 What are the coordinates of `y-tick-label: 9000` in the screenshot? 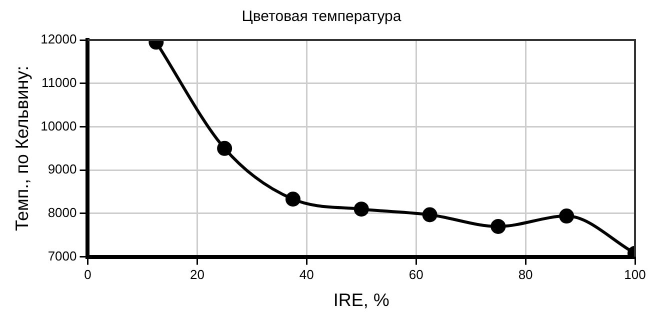 It's located at (62, 169).